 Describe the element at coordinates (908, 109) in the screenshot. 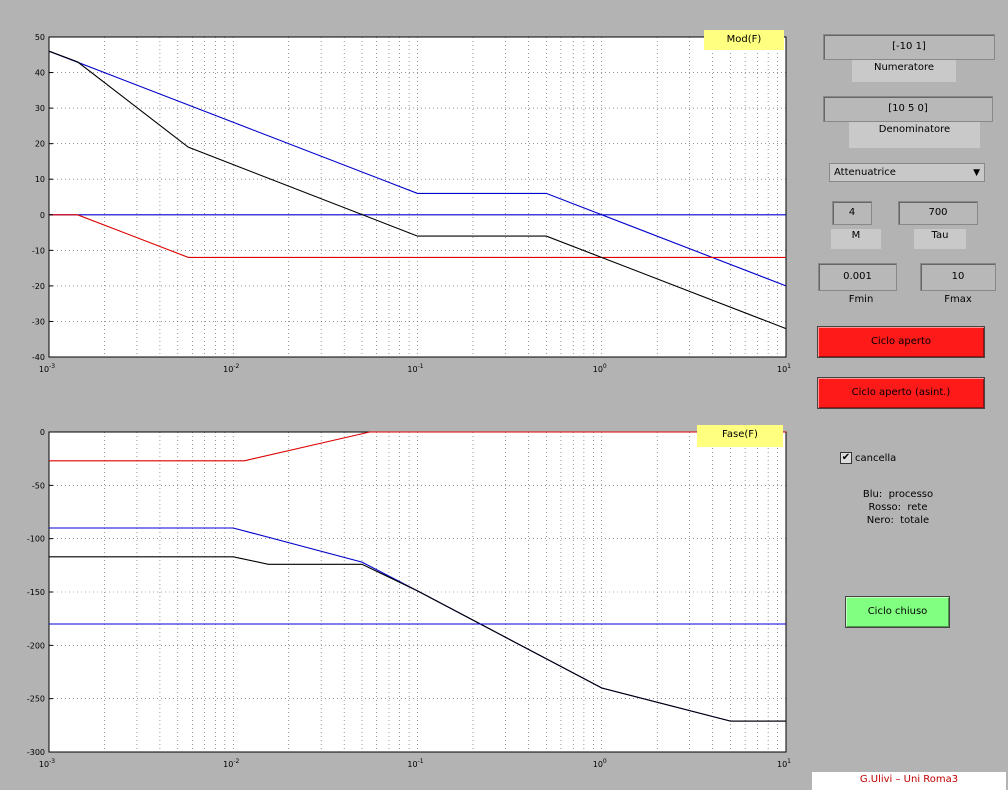

I see `denominatore-field: [10 5 0]` at that location.